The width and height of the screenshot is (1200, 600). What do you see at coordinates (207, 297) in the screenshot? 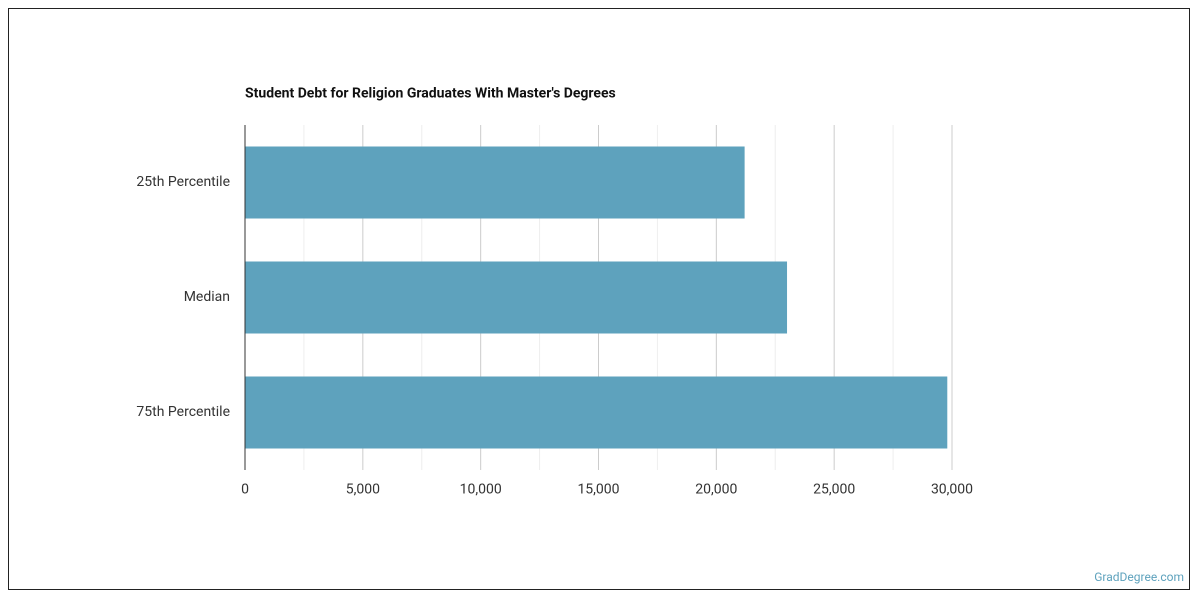
I see `y-tick-label: Median` at bounding box center [207, 297].